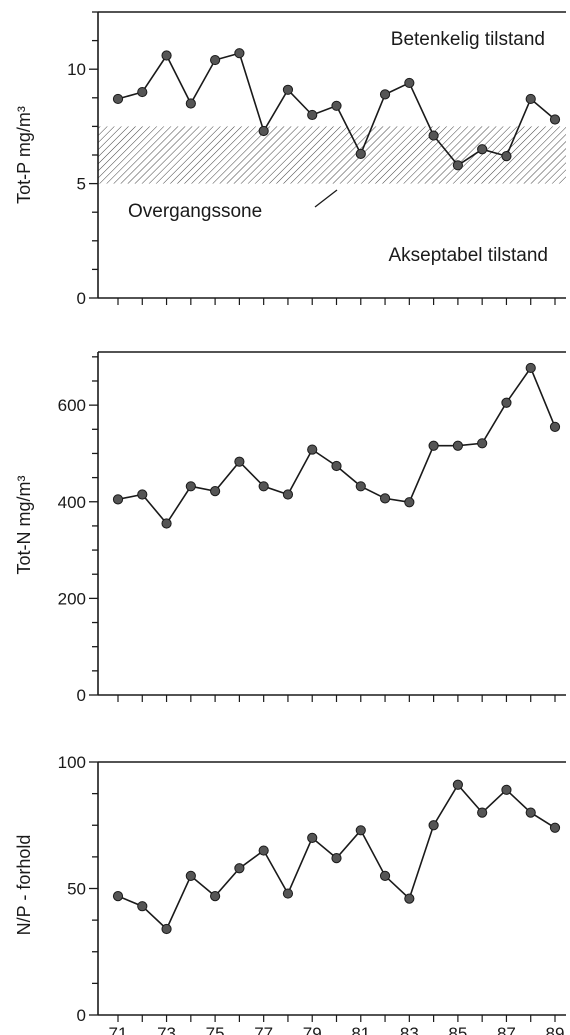 The width and height of the screenshot is (570, 1035). I want to click on y-tick-label: 200, so click(72, 598).